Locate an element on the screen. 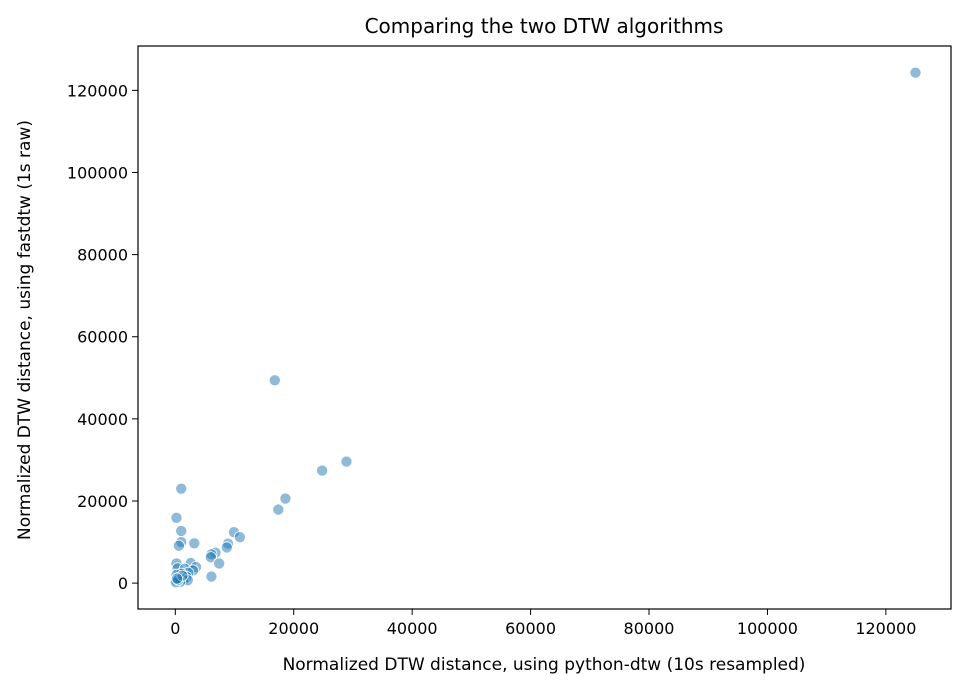  y-axis: 0 20000 40000 60000 80000 100000 120000 is located at coordinates (102, 337).